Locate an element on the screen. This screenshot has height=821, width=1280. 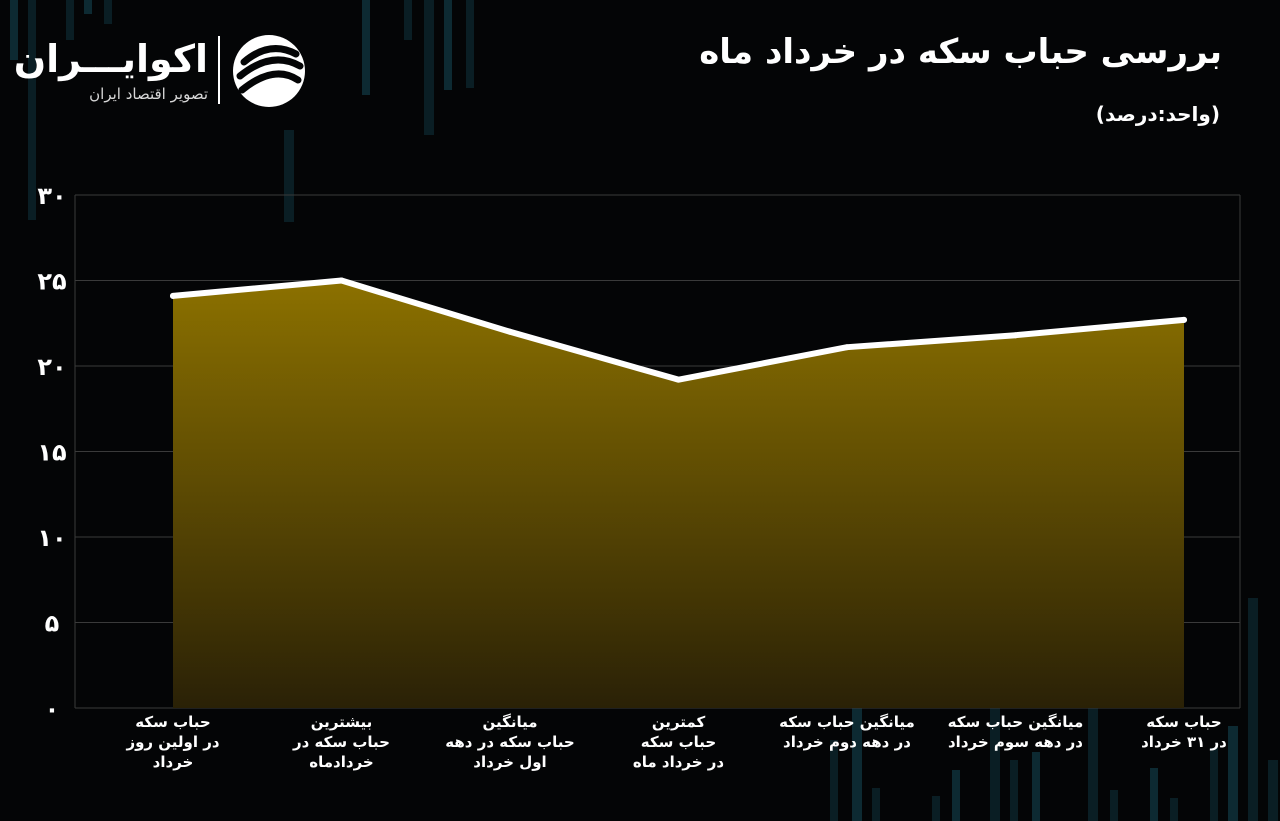
x-tick-label: حباب سکه در ۳۱ خرداد is located at coordinates (1184, 732).